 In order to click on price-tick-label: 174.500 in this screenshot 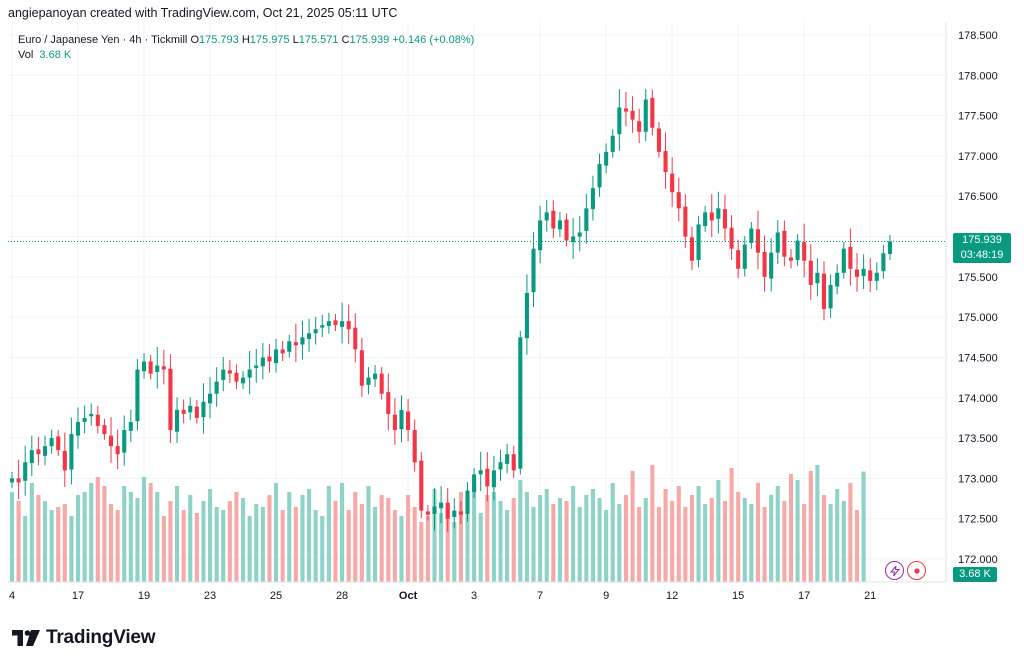, I will do `click(978, 358)`.